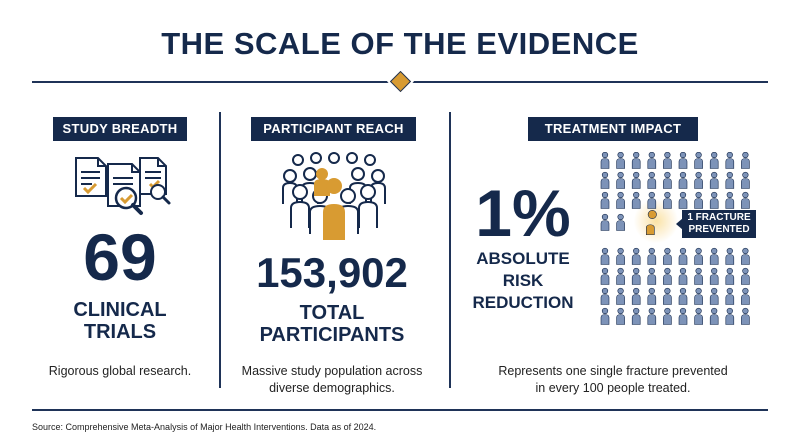  What do you see at coordinates (120, 257) in the screenshot?
I see `trial-count: 69` at bounding box center [120, 257].